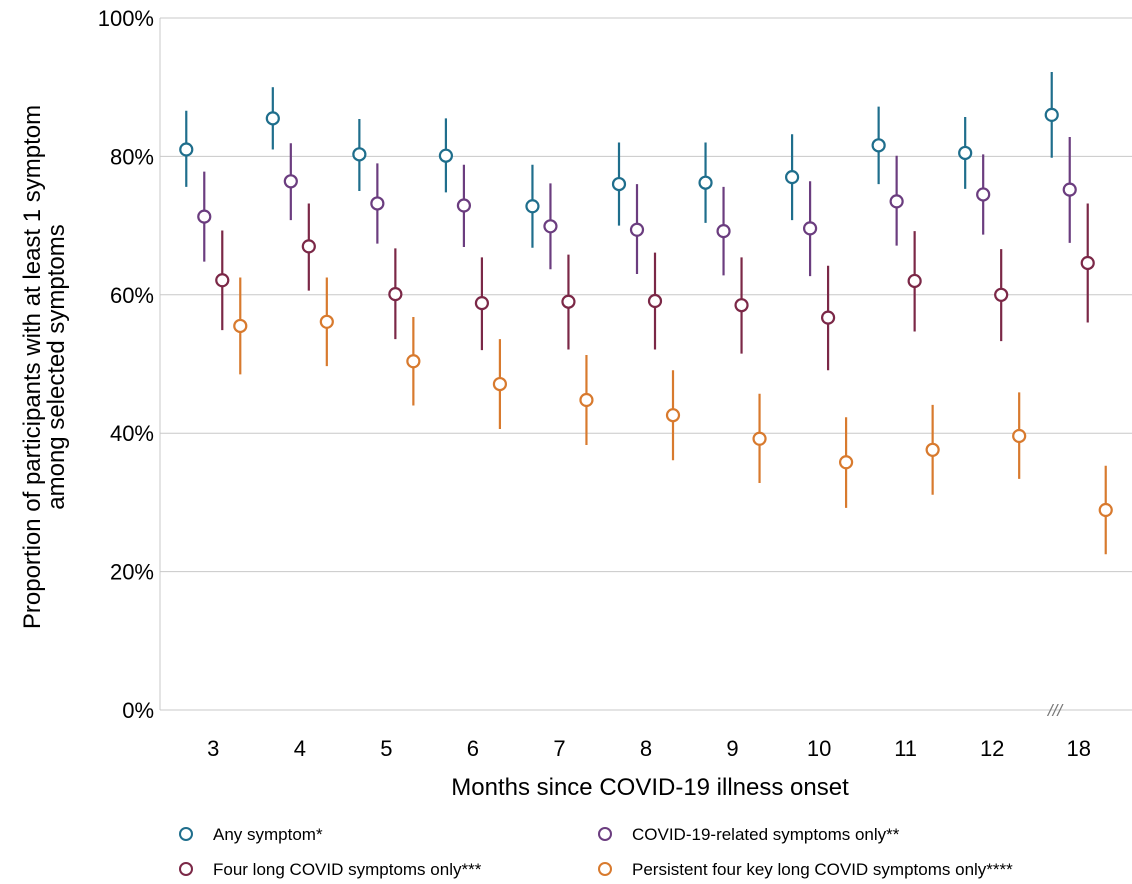 This screenshot has width=1132, height=884. What do you see at coordinates (132, 156) in the screenshot?
I see `y-tick-label: 80%` at bounding box center [132, 156].